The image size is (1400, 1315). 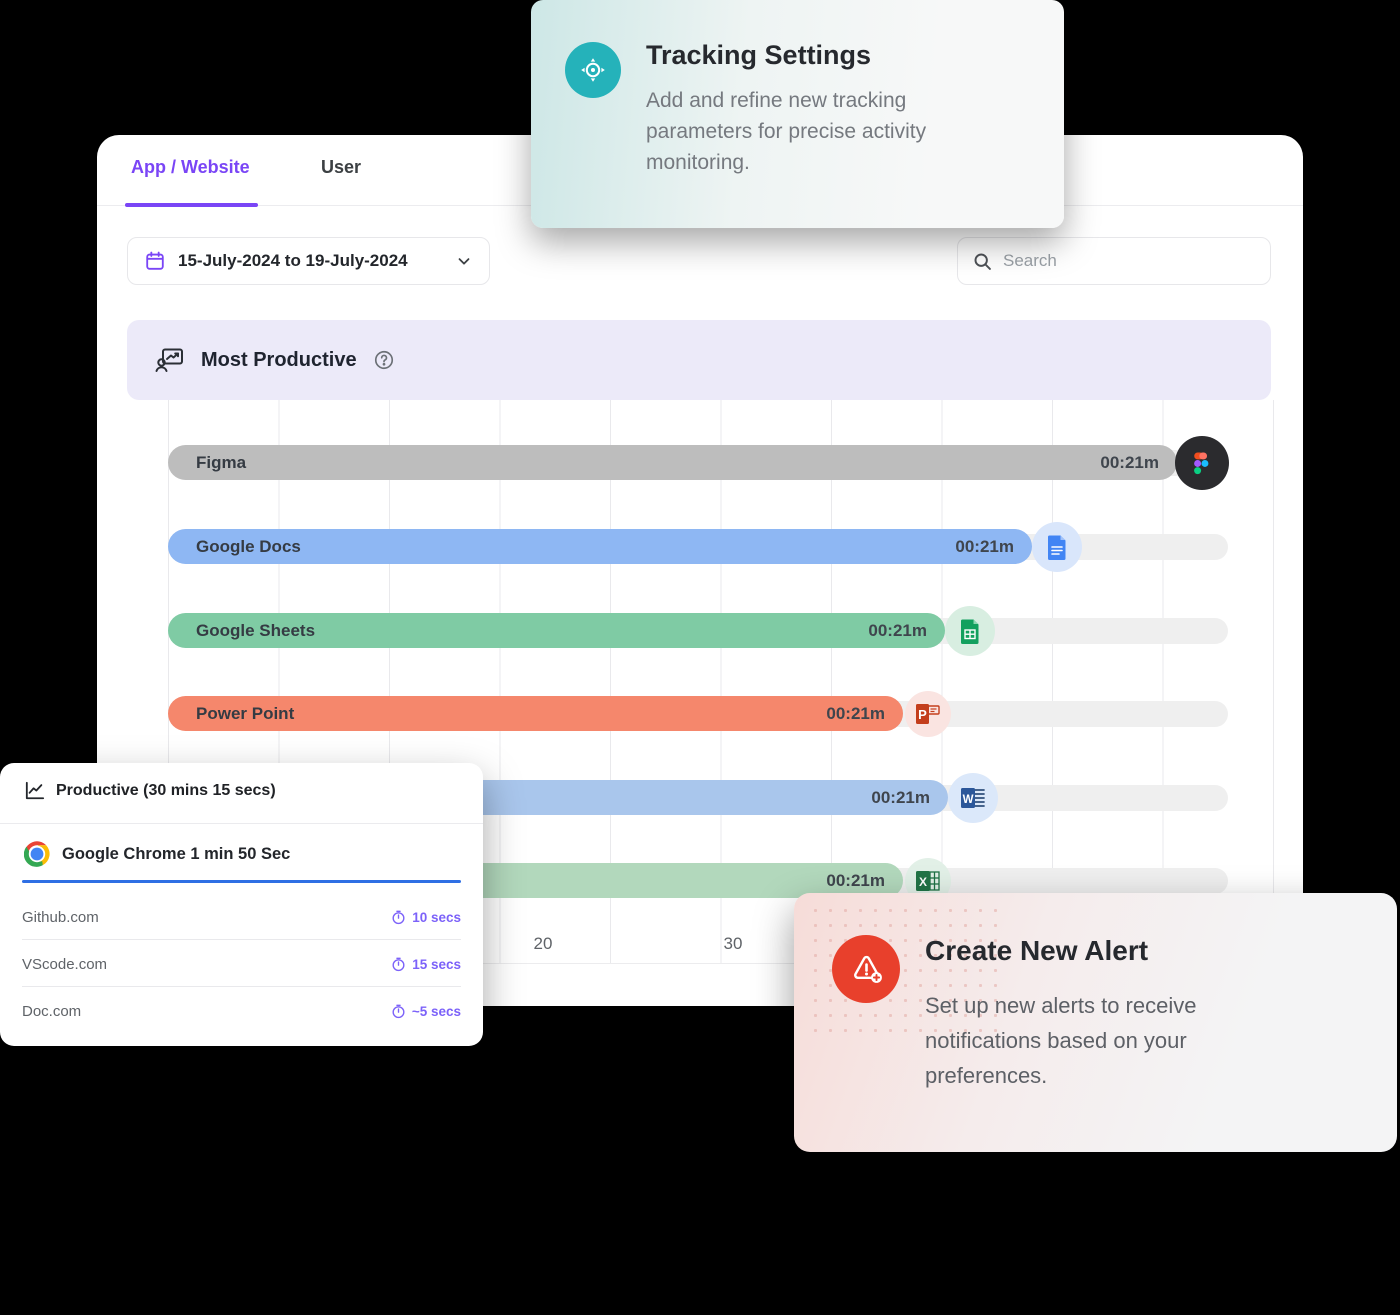 What do you see at coordinates (436, 964) in the screenshot?
I see `site-duration-text: 15 secs` at bounding box center [436, 964].